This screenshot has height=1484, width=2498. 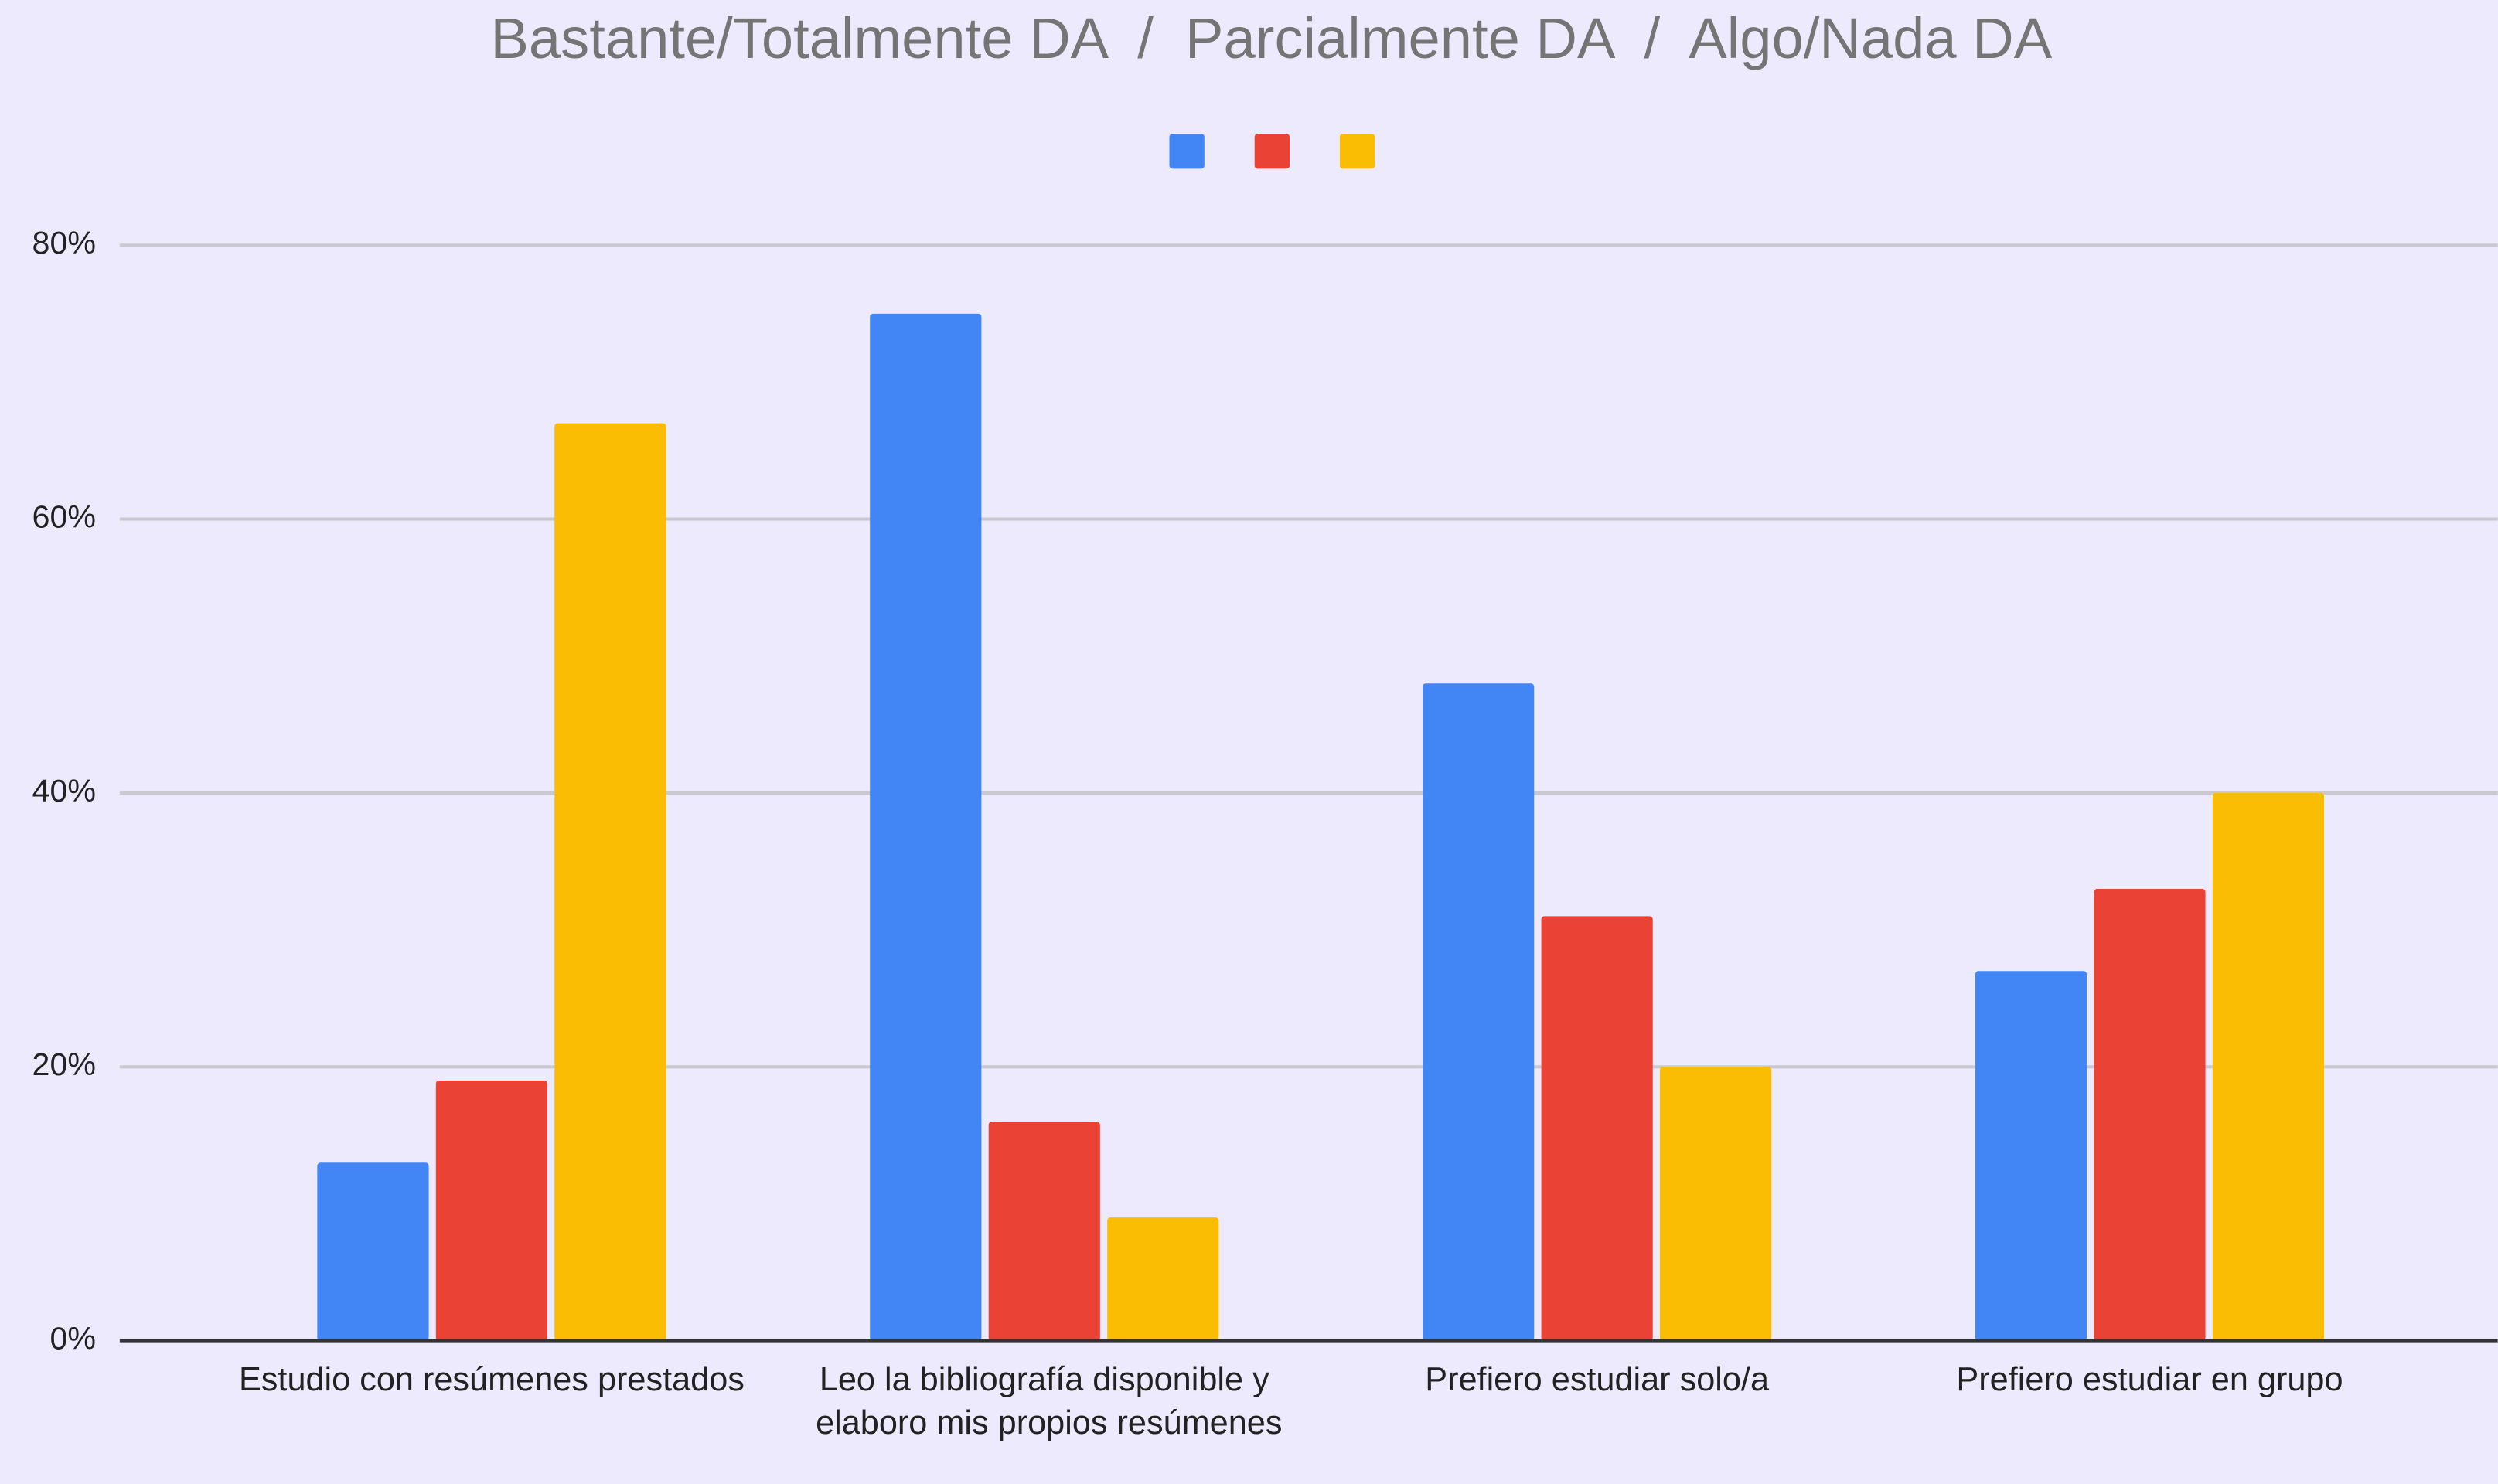 What do you see at coordinates (64, 516) in the screenshot?
I see `y-tick-label: 60%` at bounding box center [64, 516].